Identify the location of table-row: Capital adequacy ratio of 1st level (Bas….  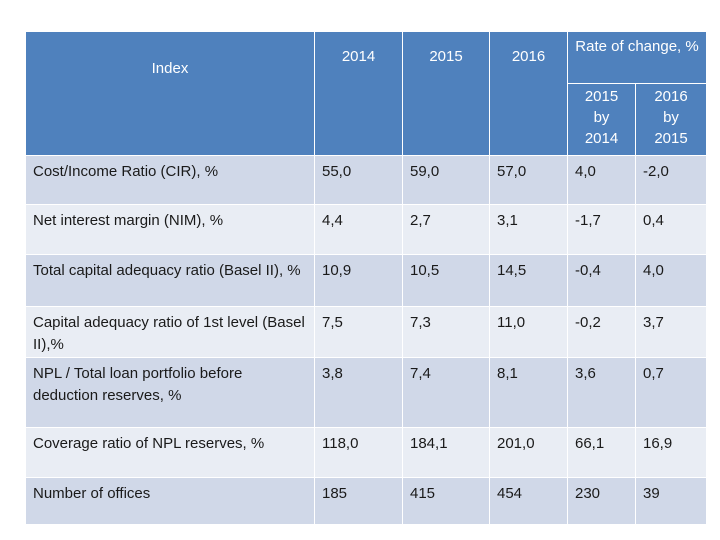
(366, 332).